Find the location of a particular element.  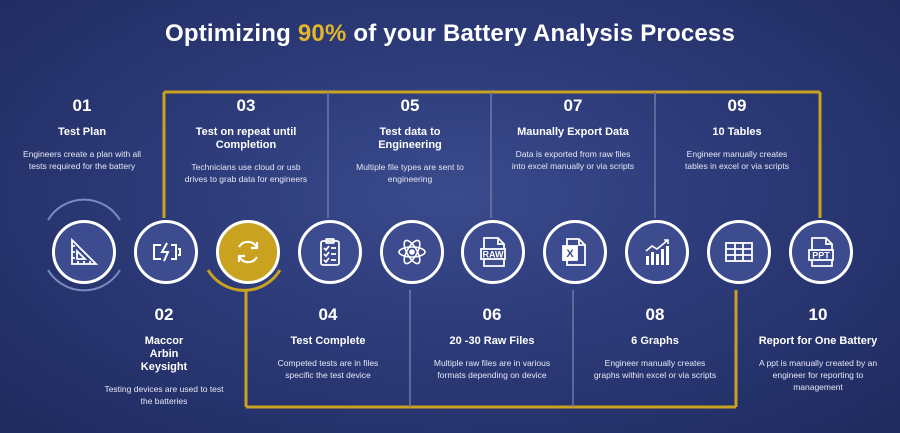

battery-charging-icon is located at coordinates (166, 252).